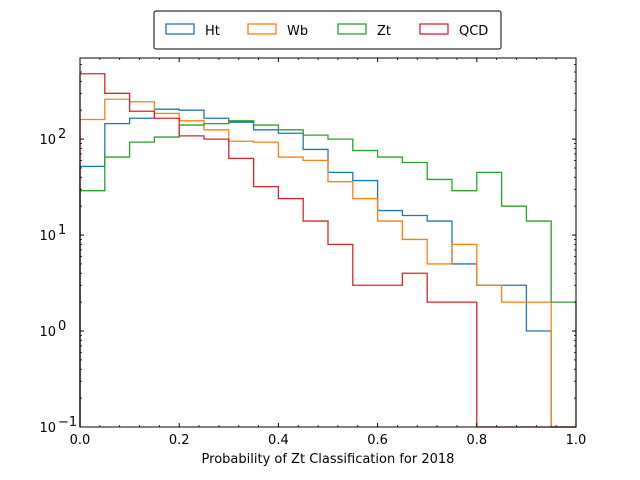  Describe the element at coordinates (62, 326) in the screenshot. I see `y-tick-exponent: 0` at that location.